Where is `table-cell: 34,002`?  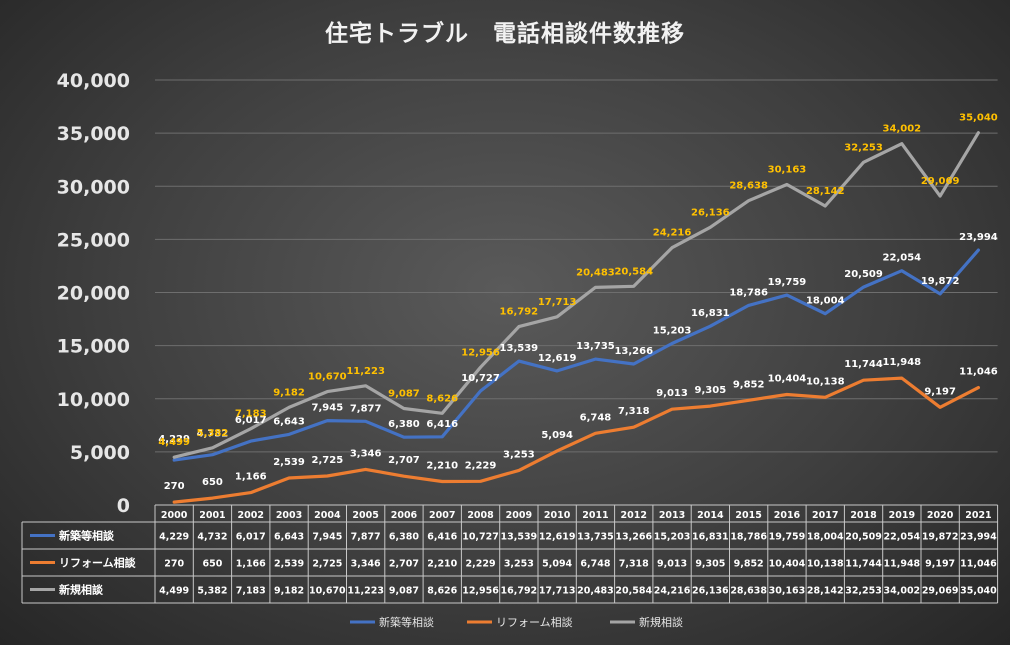
table-cell: 34,002 is located at coordinates (902, 591).